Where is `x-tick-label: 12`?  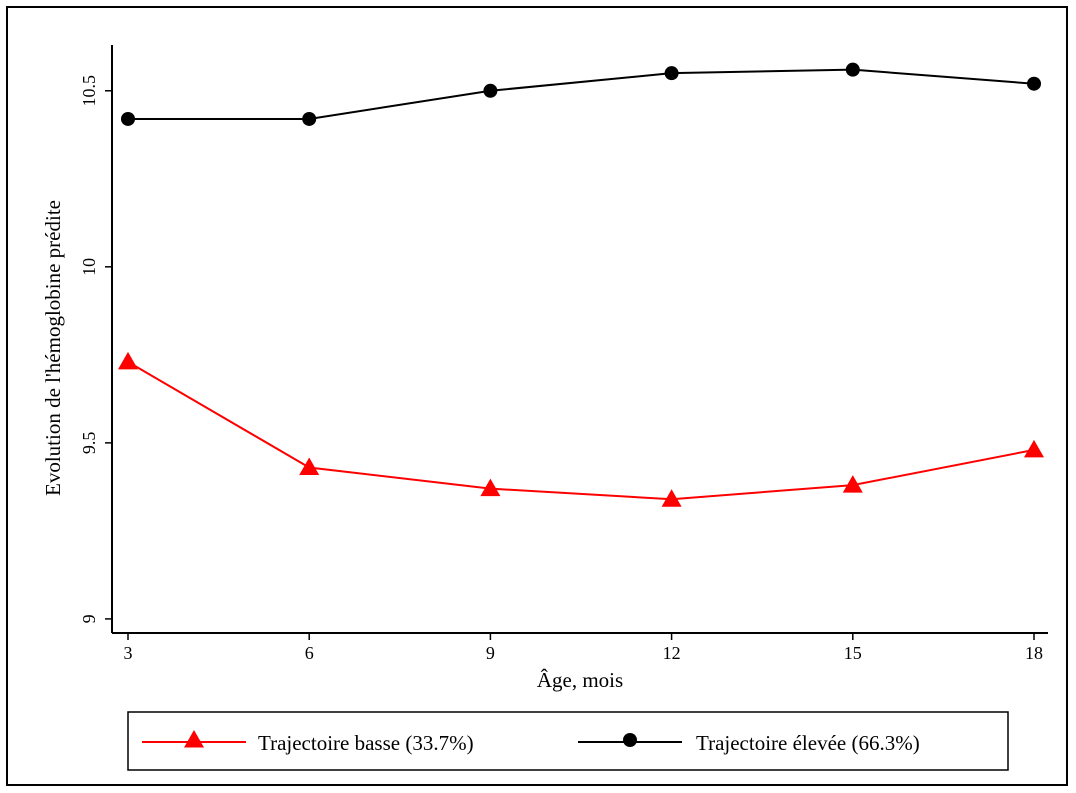 x-tick-label: 12 is located at coordinates (672, 653).